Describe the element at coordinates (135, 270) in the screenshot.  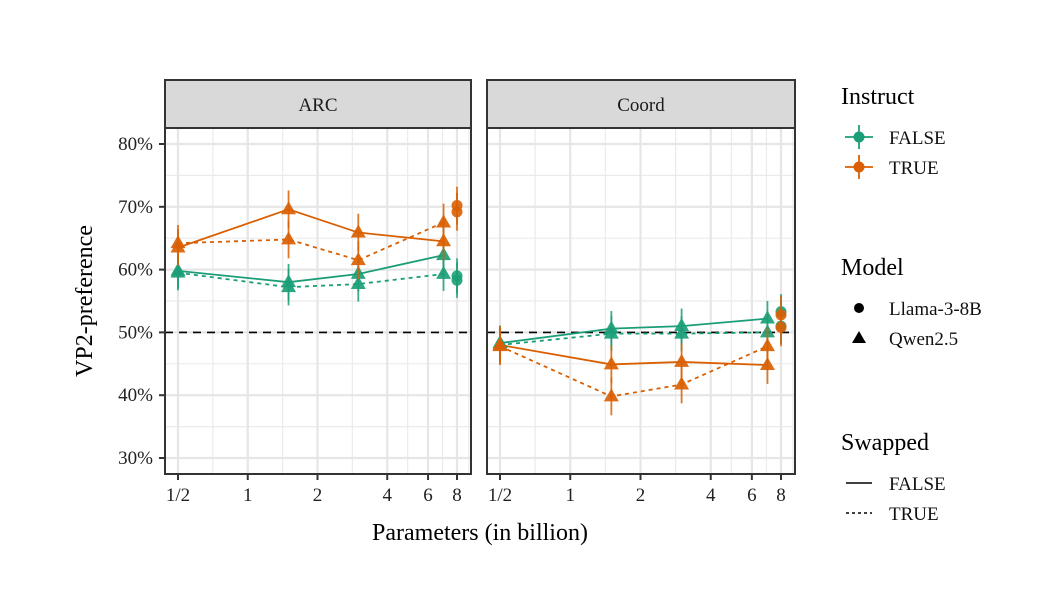
I see `y-tick-label: 60%` at that location.